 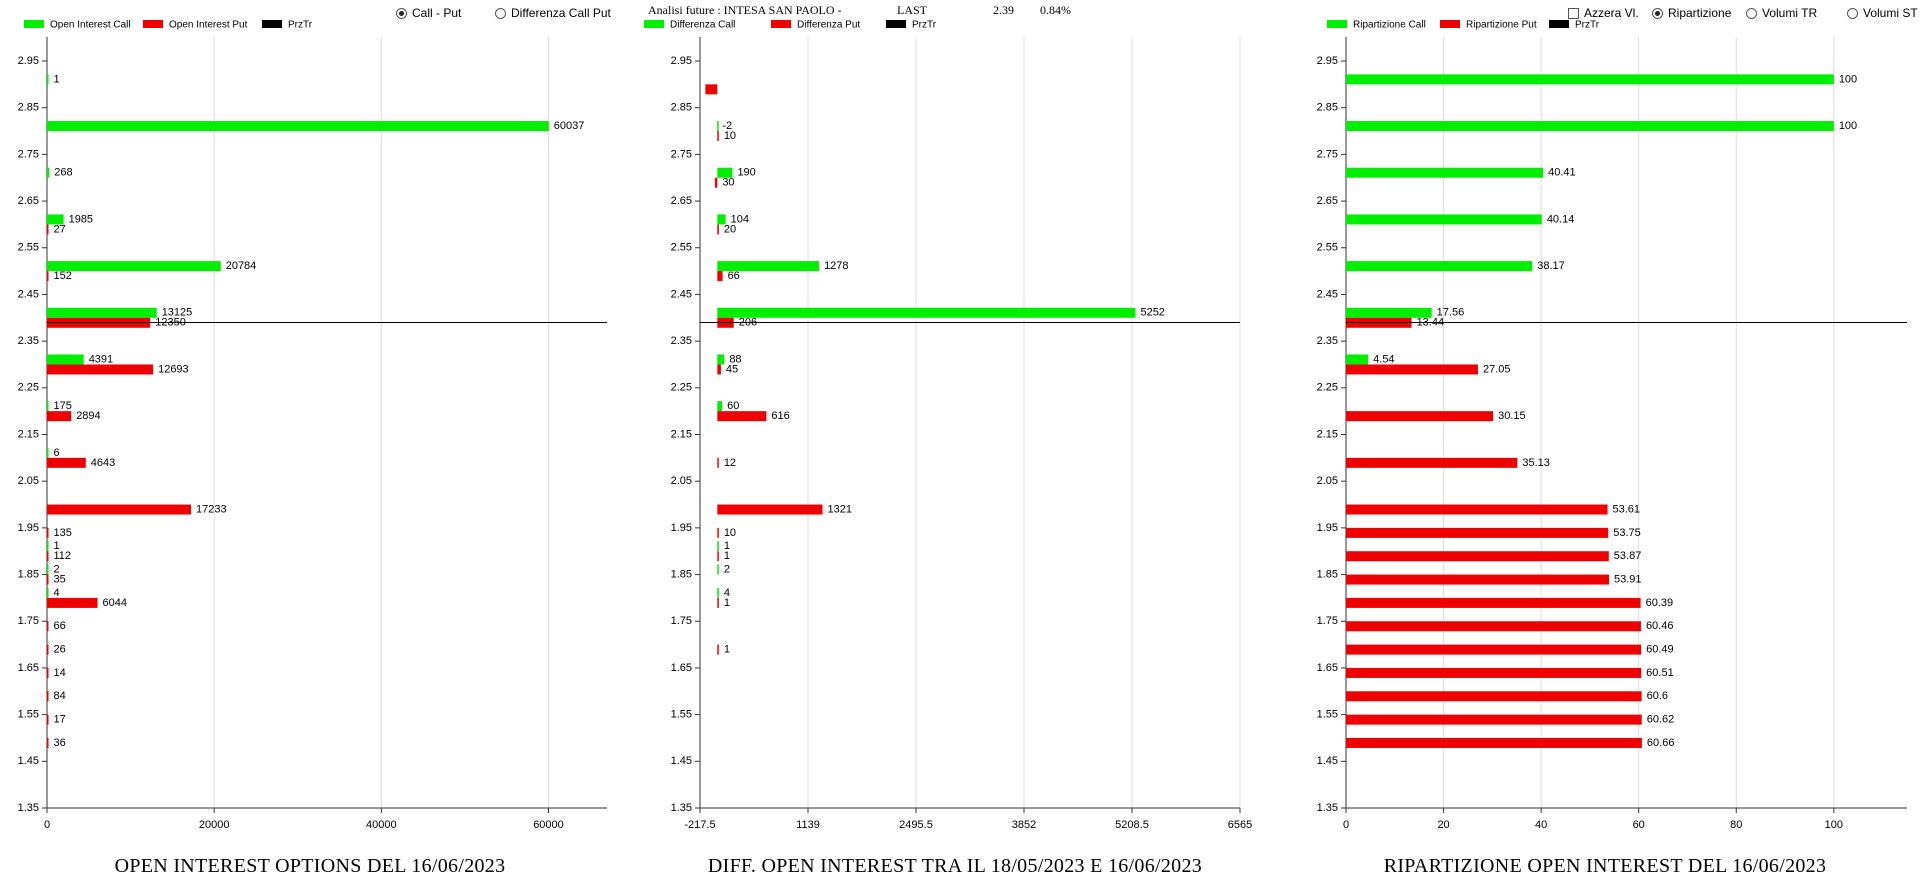 I want to click on x-tick-label: 5208.5, so click(x=1132, y=825).